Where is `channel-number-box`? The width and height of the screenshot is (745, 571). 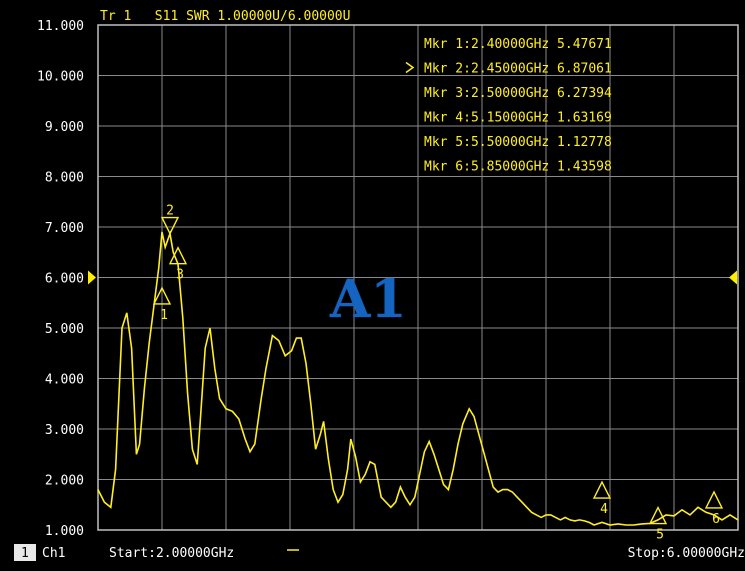
channel-number-box is located at coordinates (25, 552).